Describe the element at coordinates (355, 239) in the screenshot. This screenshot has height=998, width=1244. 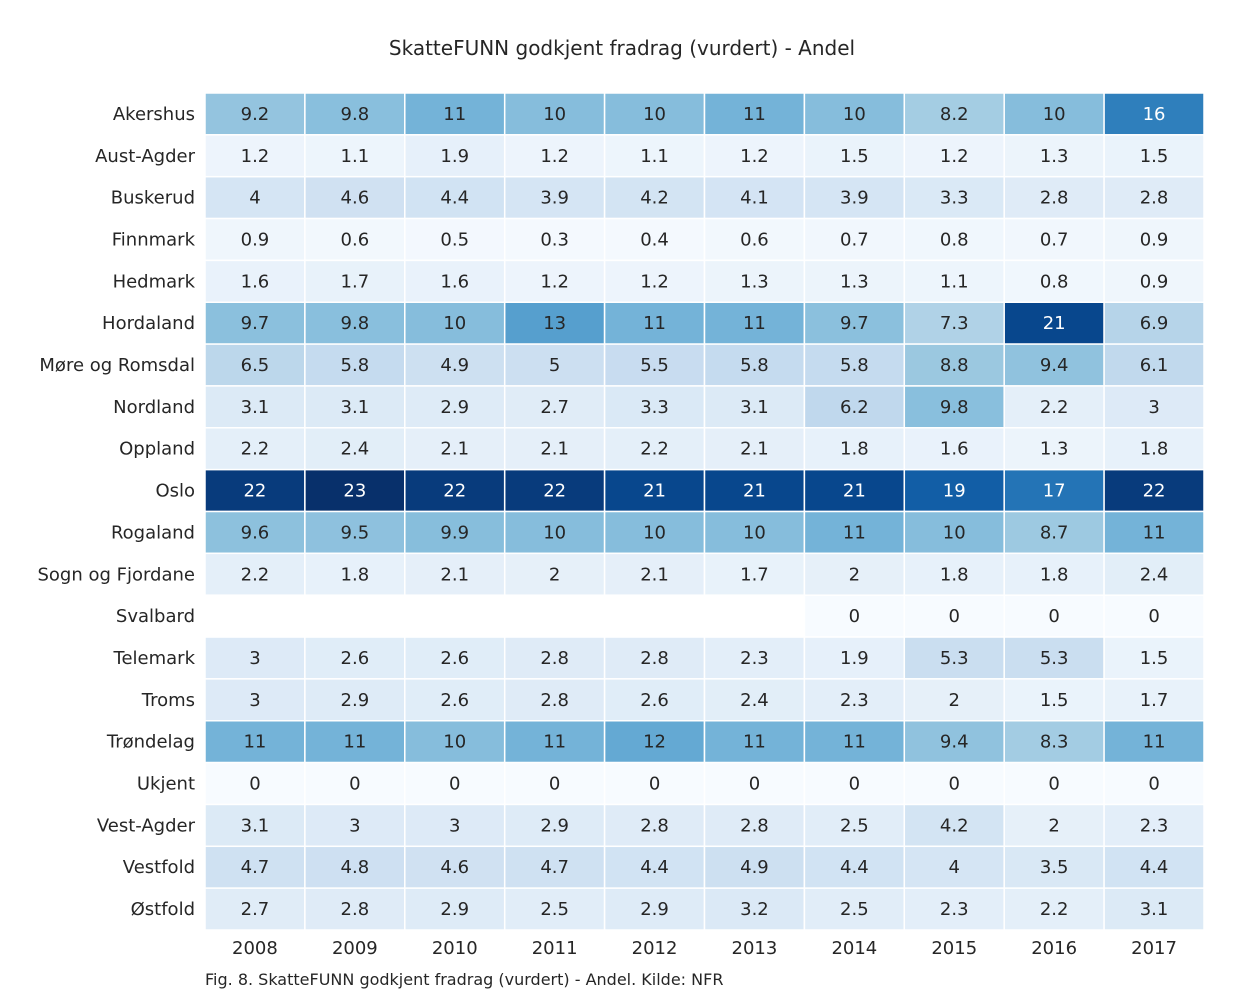
I see `cell-value-label: 0.6` at that location.